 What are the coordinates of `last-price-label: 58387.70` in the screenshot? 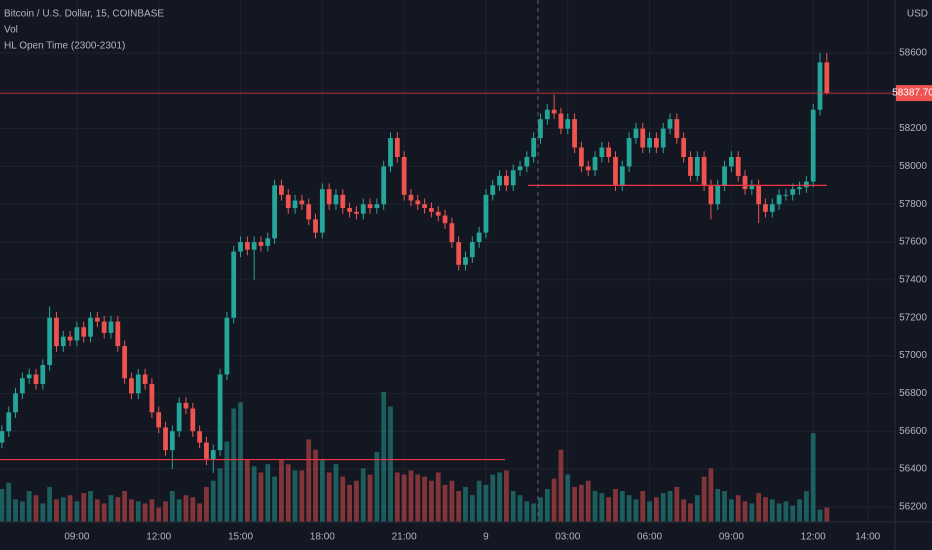 It's located at (912, 93).